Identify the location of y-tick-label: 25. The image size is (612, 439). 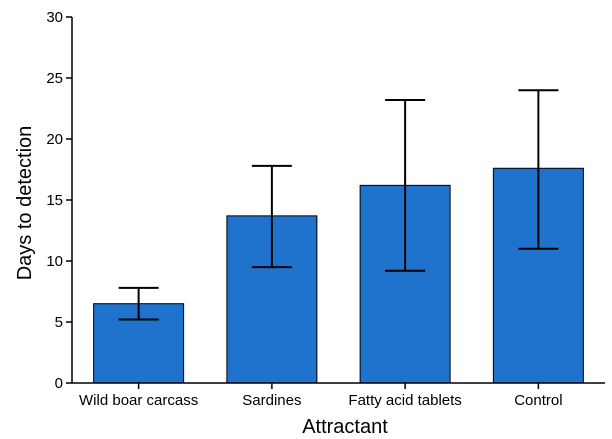
(54, 78).